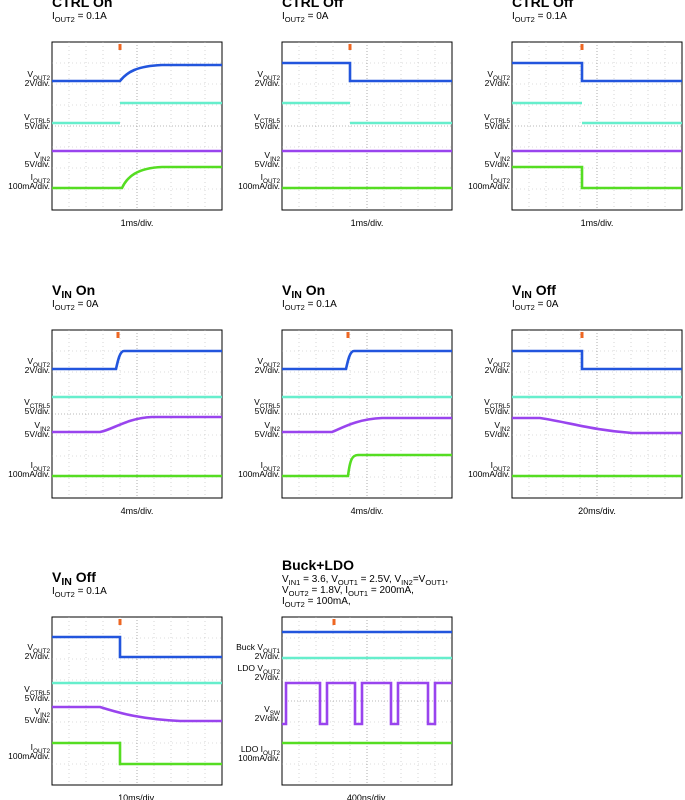  What do you see at coordinates (367, 126) in the screenshot?
I see `scope-screen` at bounding box center [367, 126].